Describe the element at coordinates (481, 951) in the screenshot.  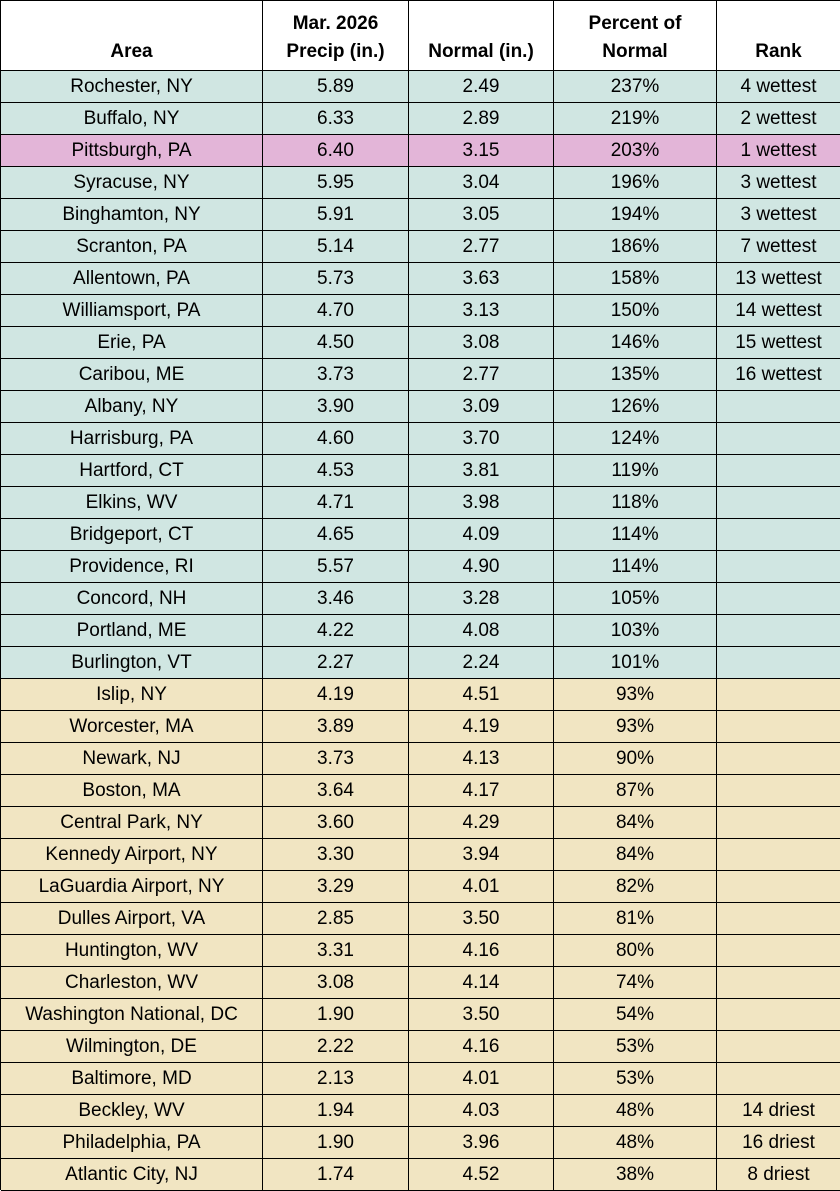
I see `value-cell: 4.16` at that location.